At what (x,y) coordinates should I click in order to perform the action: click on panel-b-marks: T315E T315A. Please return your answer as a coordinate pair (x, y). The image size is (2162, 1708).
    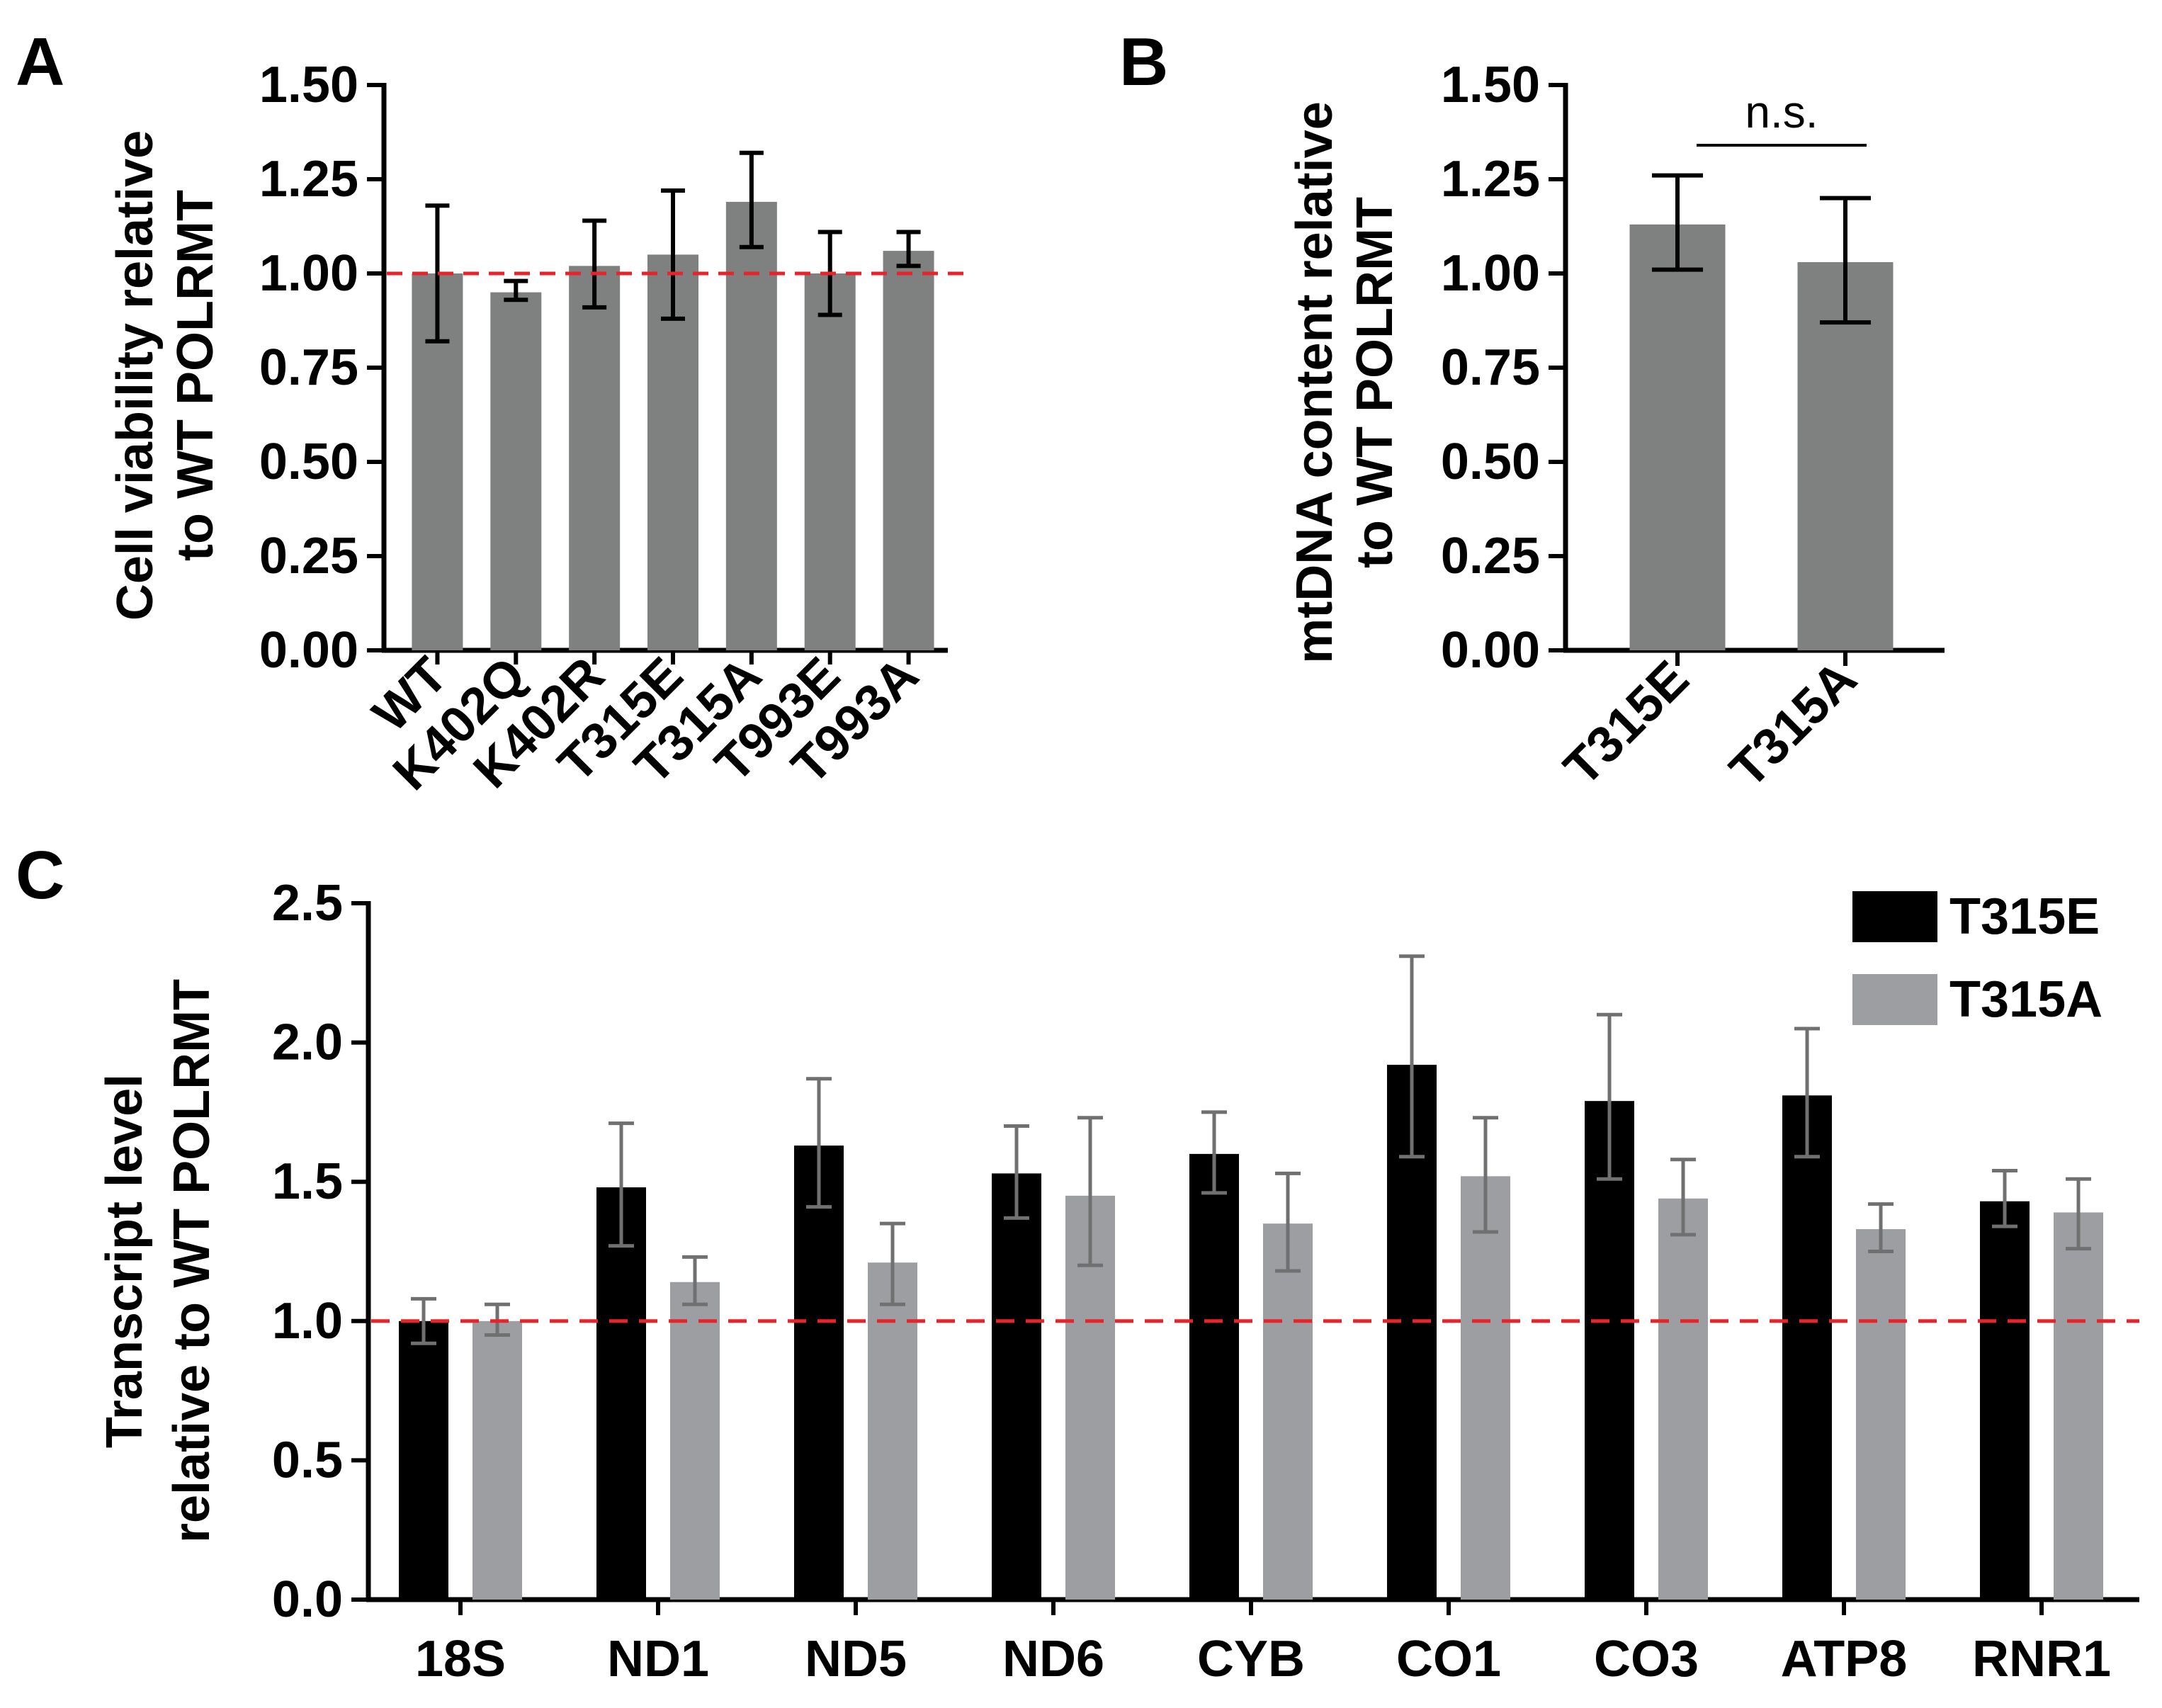
    Looking at the image, I should click on (1723, 485).